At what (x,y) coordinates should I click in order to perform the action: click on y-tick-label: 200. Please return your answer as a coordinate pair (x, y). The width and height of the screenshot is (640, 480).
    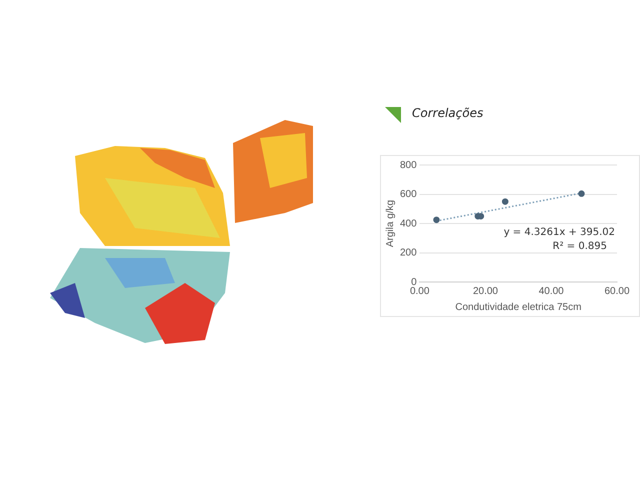
    Looking at the image, I should click on (409, 253).